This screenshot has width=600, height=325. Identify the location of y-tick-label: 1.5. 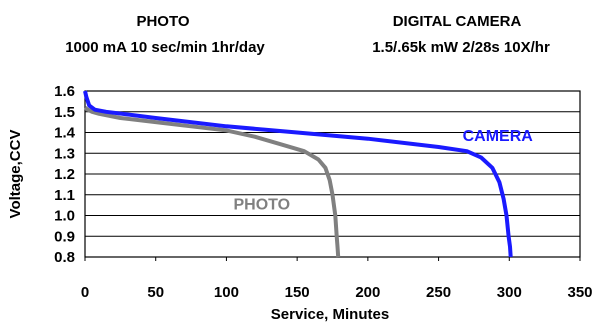
(64, 112).